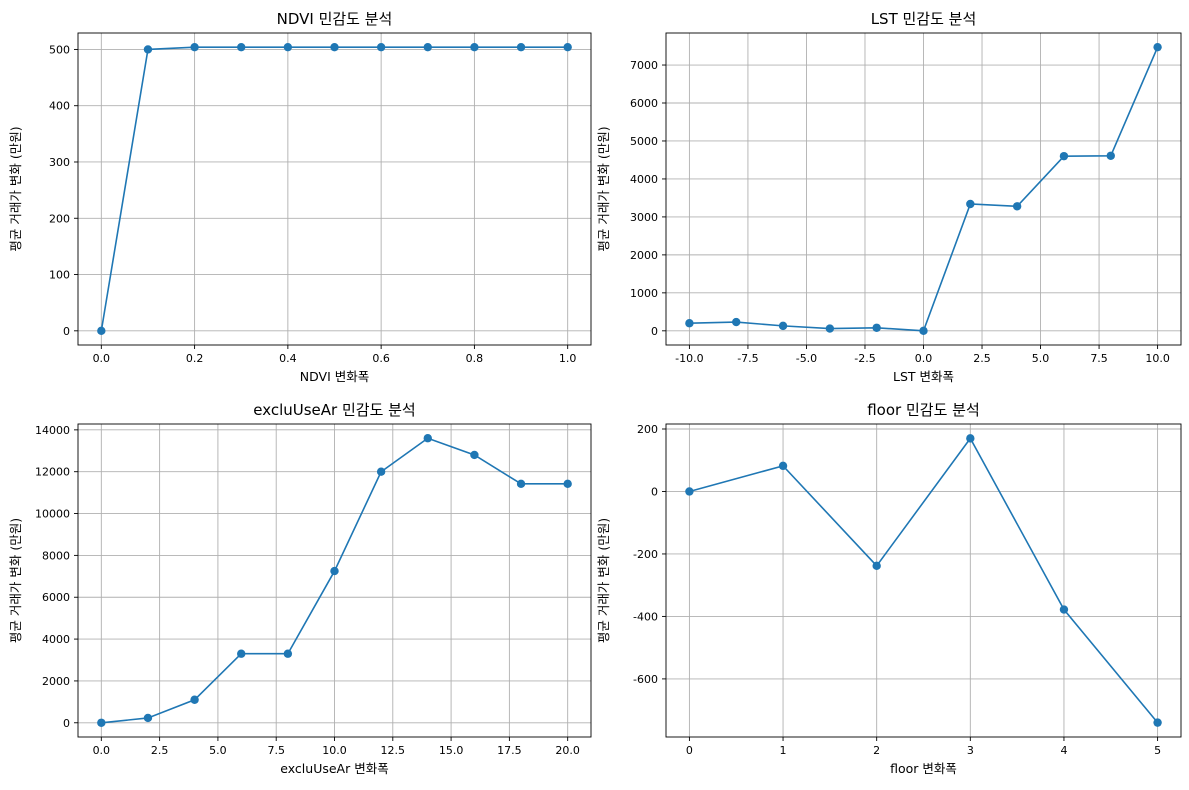  Describe the element at coordinates (334, 768) in the screenshot. I see `x-axis-label: excluUseAr 변화폭` at that location.